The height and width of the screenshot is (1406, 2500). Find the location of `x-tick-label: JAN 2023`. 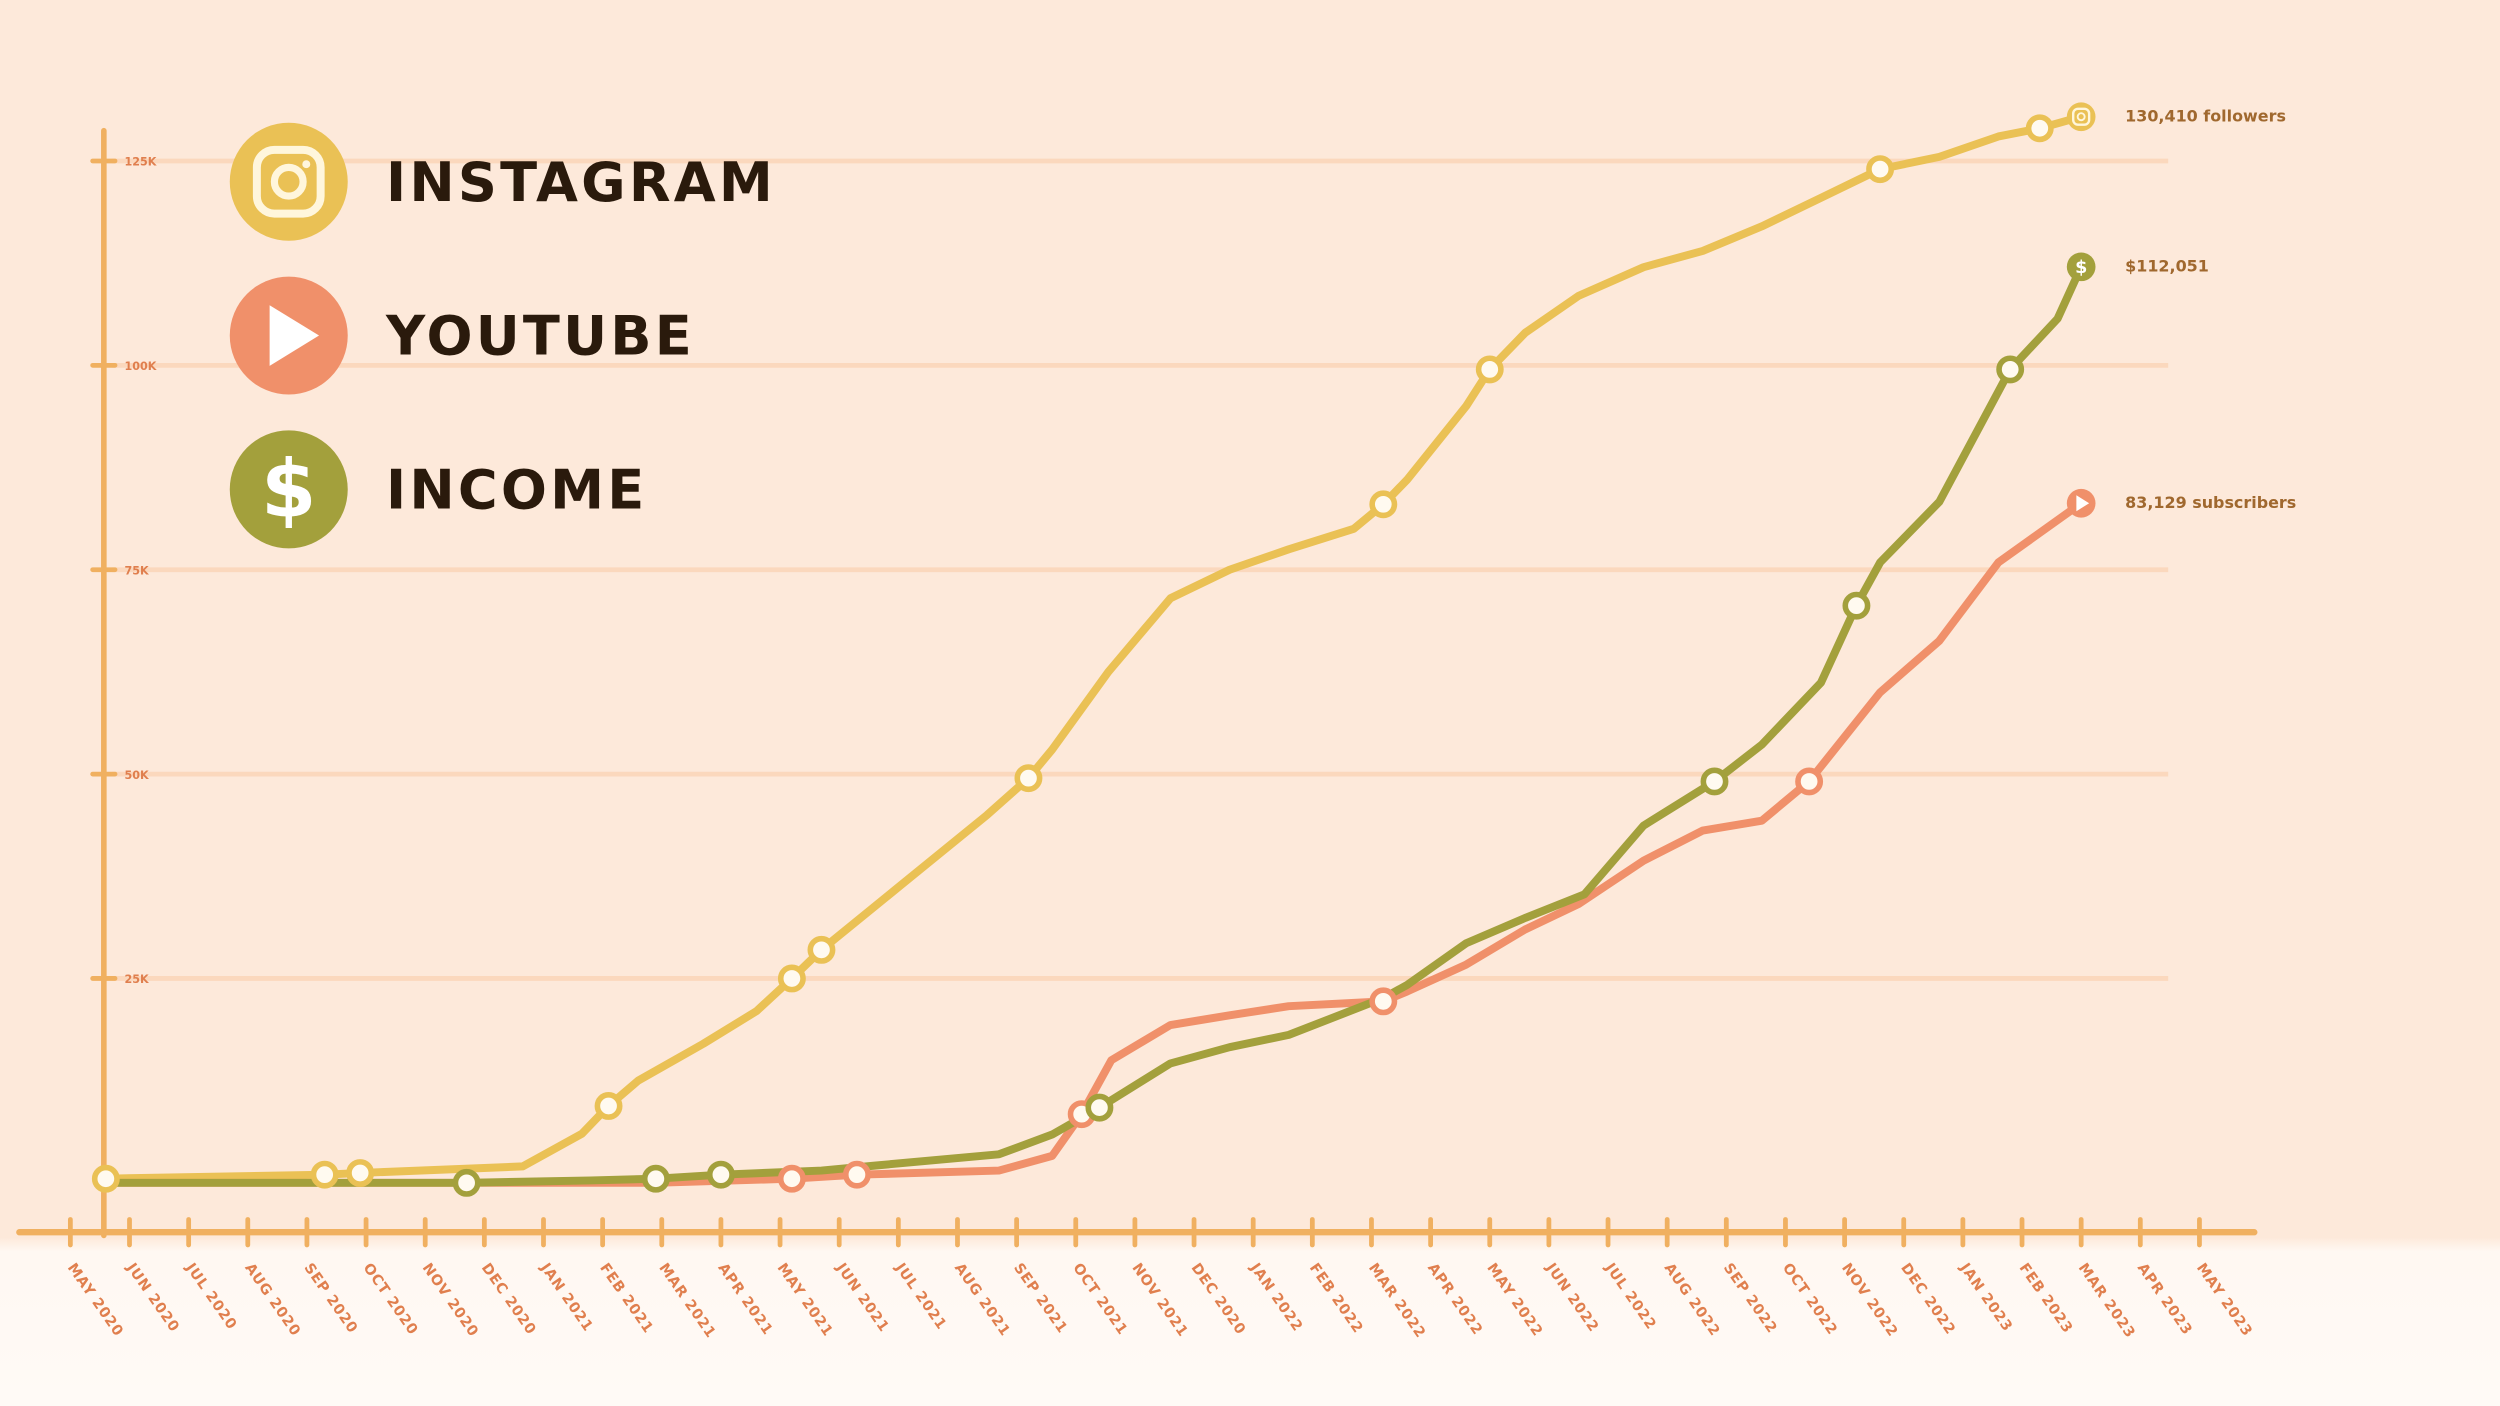

x-tick-label: JAN 2023 is located at coordinates (1985, 1297).